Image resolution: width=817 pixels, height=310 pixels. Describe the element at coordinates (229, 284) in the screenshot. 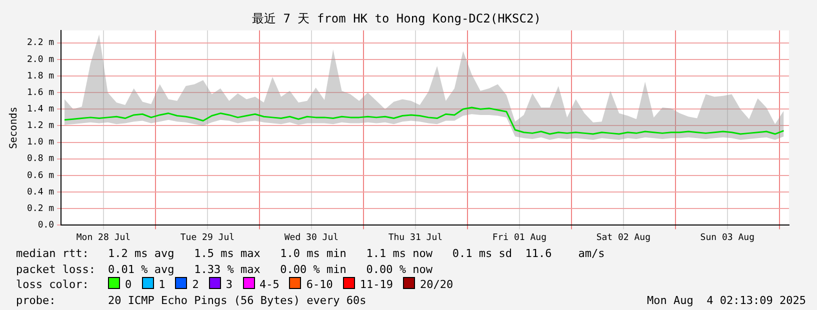

I see `text: 3` at that location.